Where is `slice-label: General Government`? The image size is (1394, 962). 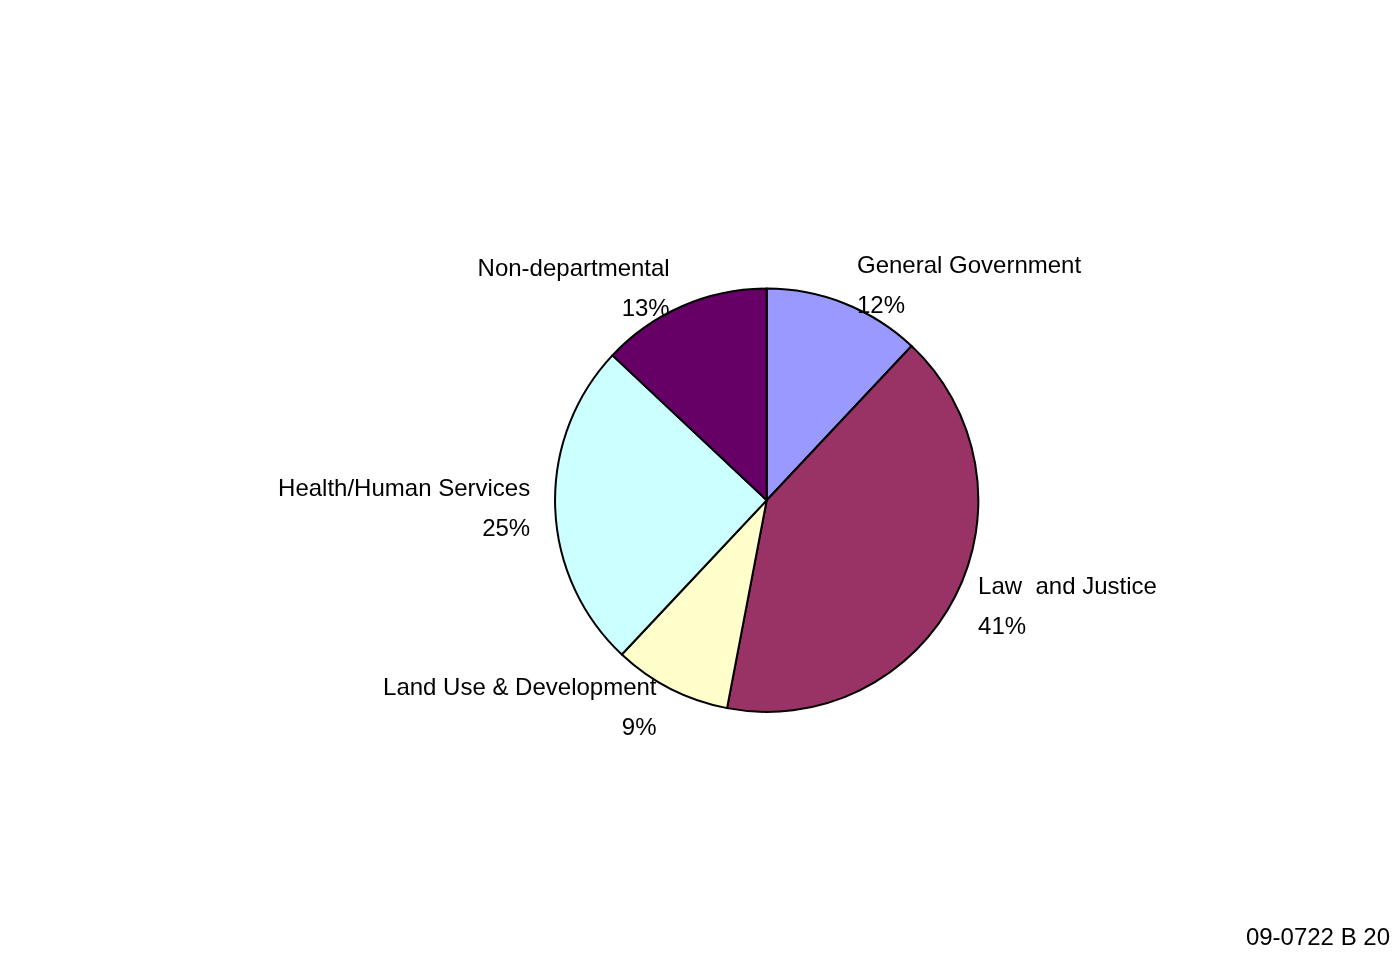
slice-label: General Government is located at coordinates (969, 265).